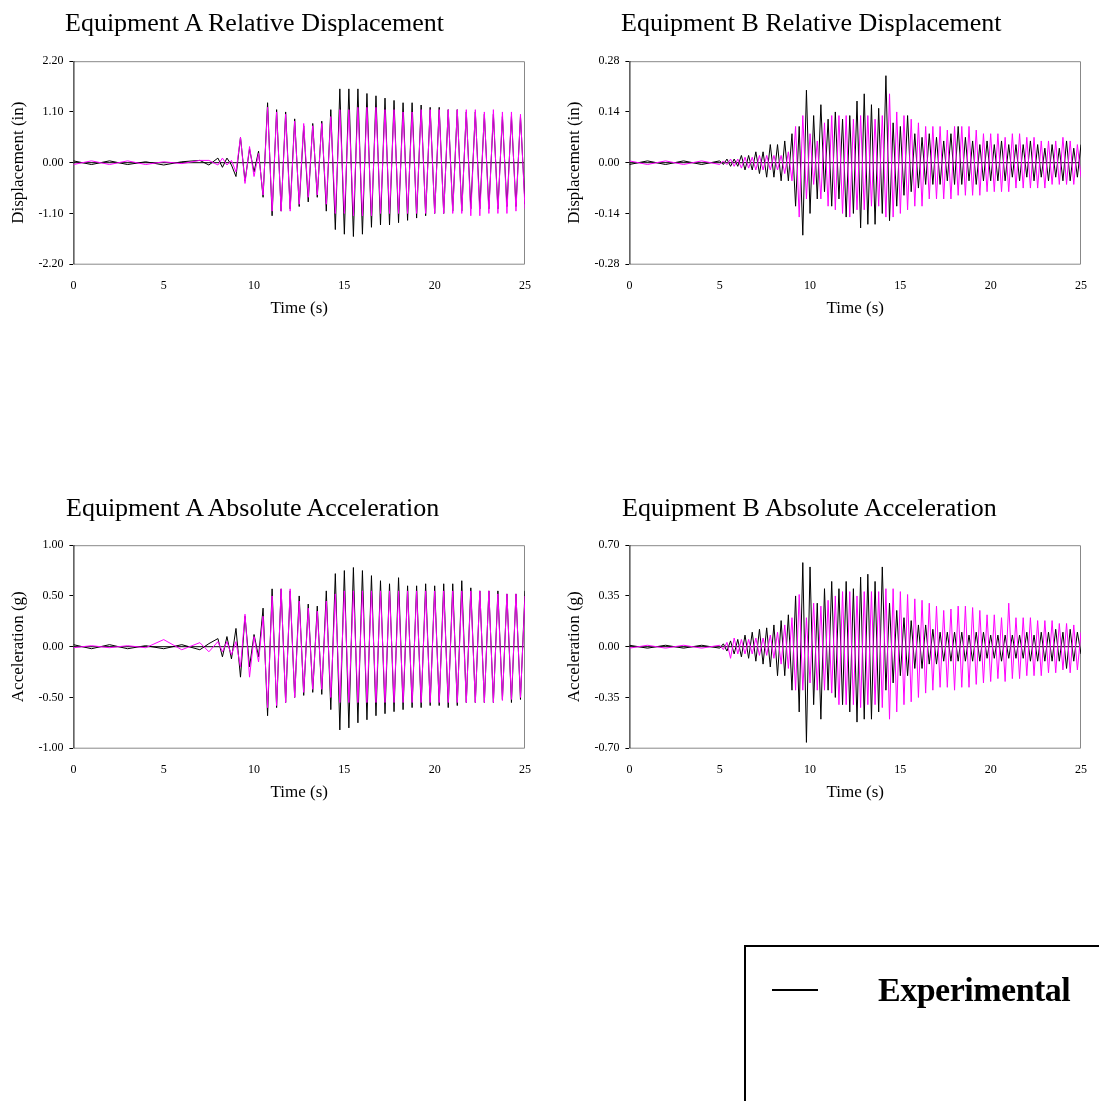 This screenshot has height=1101, width=1099. What do you see at coordinates (607, 263) in the screenshot?
I see `y-tick-label: -0.28` at bounding box center [607, 263].